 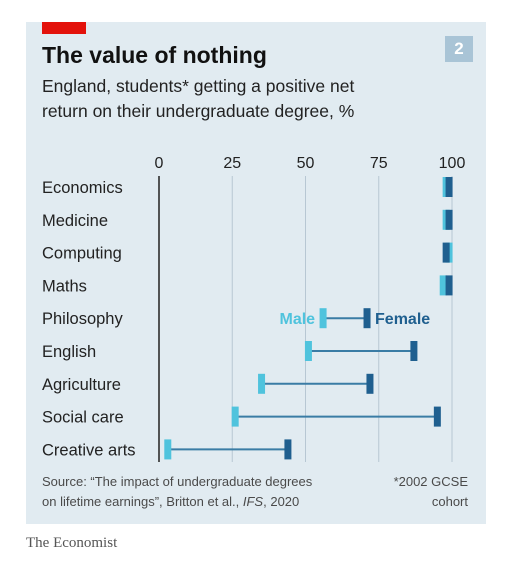 I want to click on category-label-philosophy: Philosophy, so click(x=82, y=319).